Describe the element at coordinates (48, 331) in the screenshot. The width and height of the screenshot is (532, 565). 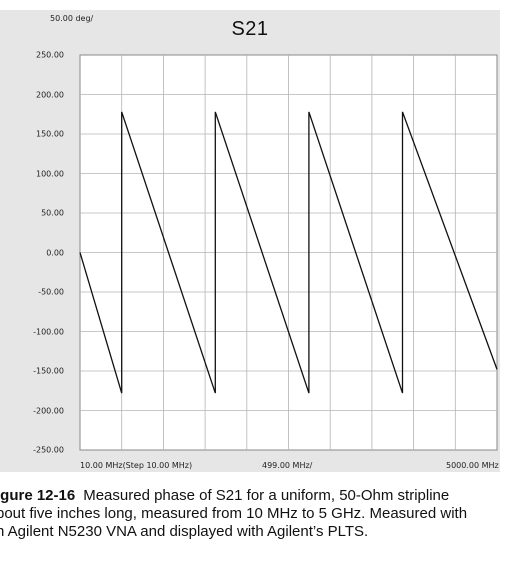
I see `y-tick-label: -100.00` at that location.